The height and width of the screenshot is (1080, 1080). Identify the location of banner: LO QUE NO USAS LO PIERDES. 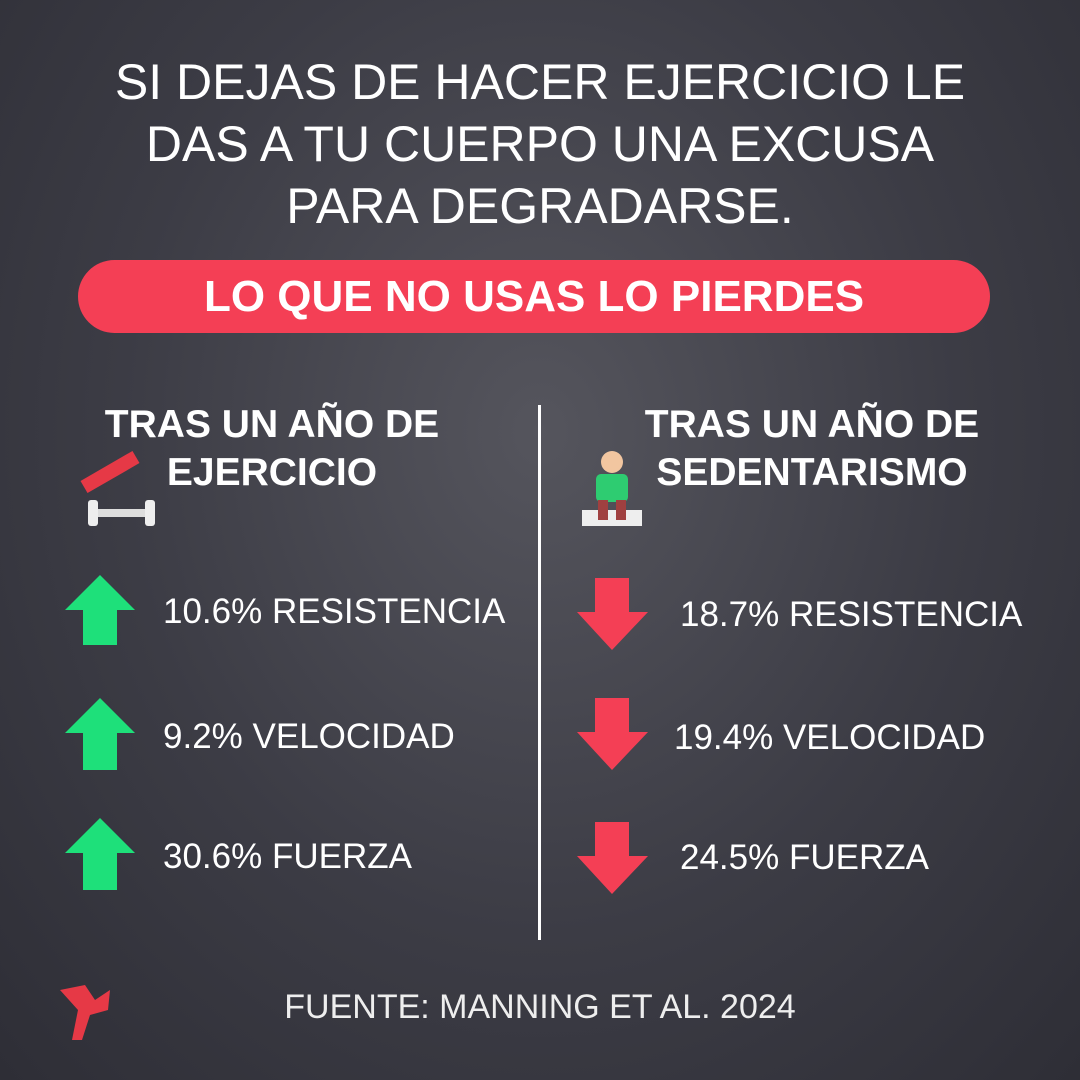
(534, 296).